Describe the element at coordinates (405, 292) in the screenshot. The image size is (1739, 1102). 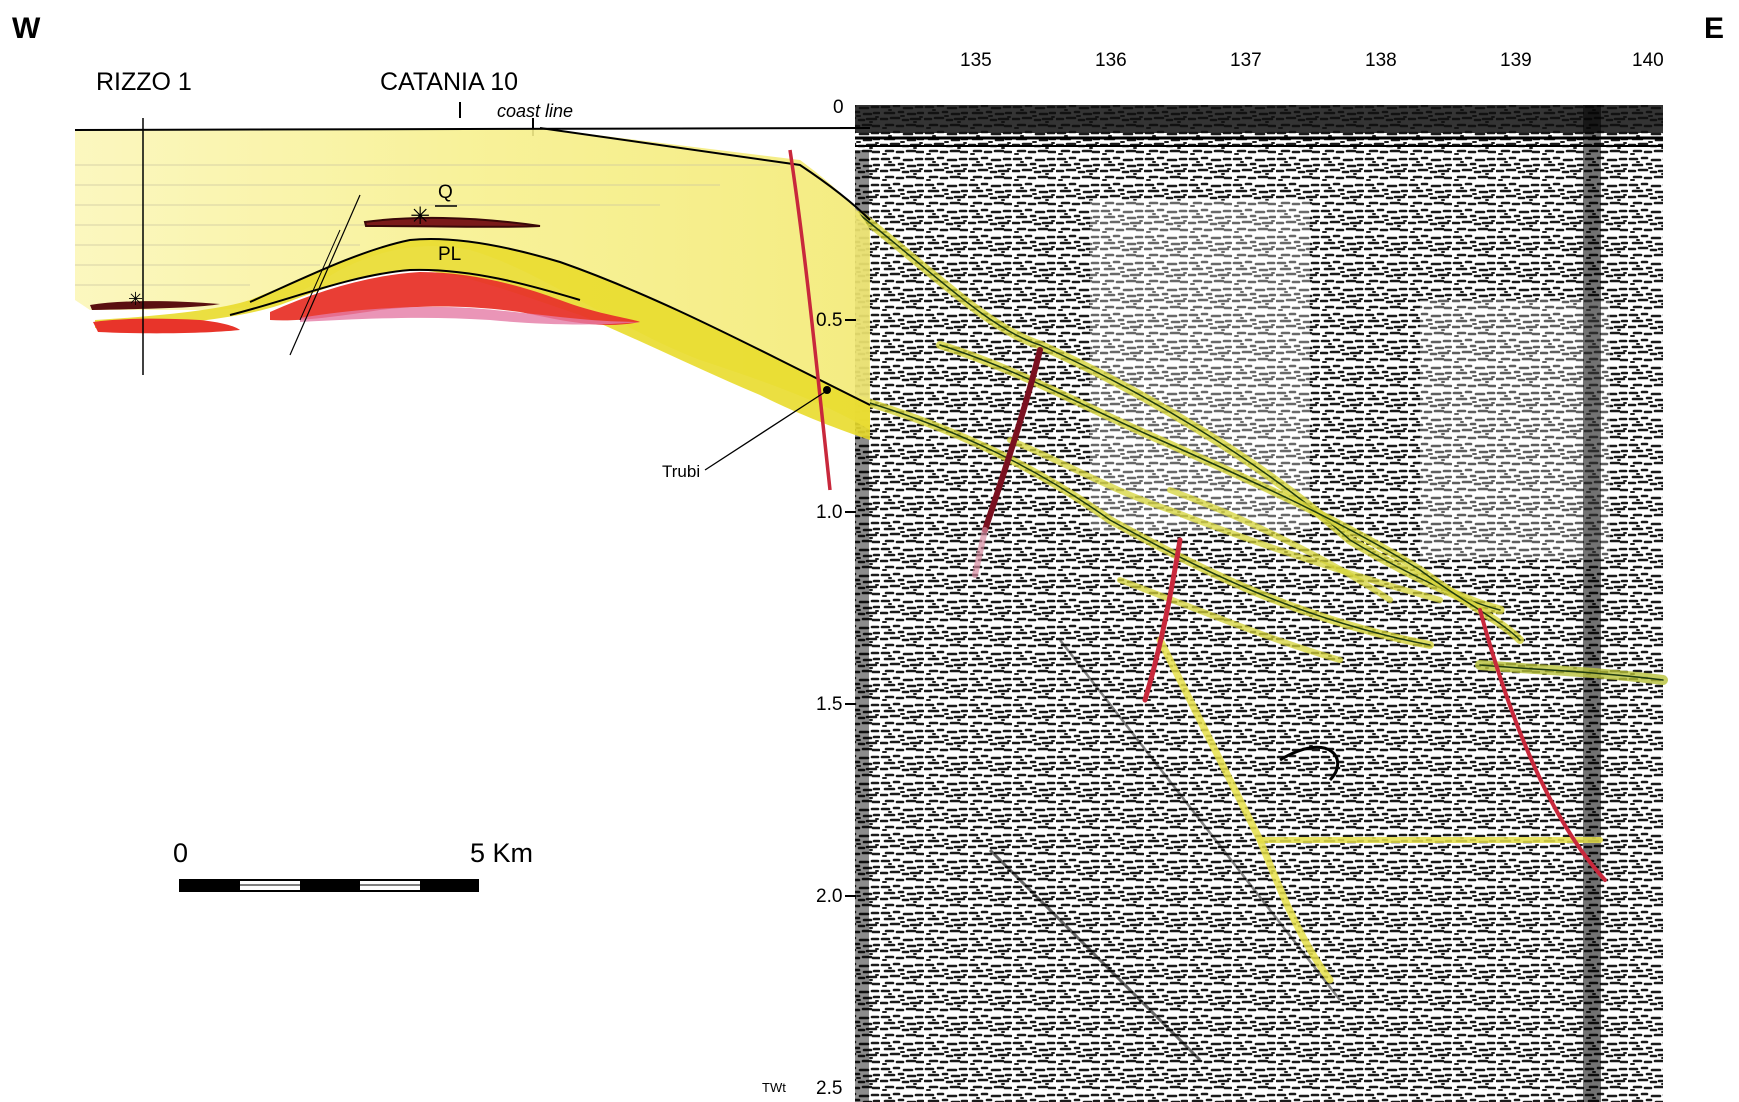
I see `base-pliocene-line` at that location.